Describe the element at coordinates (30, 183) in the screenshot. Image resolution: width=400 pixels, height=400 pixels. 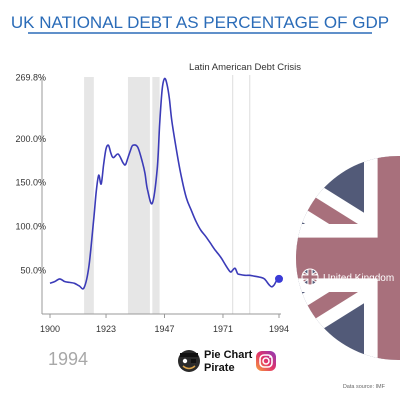
I see `y-tick-label: 150.0%` at that location.